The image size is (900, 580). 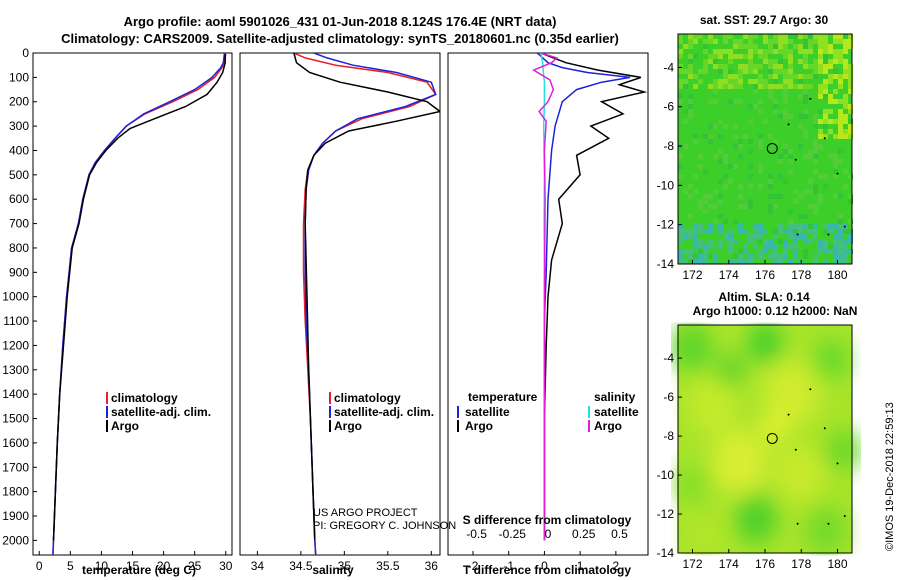 What do you see at coordinates (503, 397) in the screenshot?
I see `legend-temperature-title: temperature` at bounding box center [503, 397].